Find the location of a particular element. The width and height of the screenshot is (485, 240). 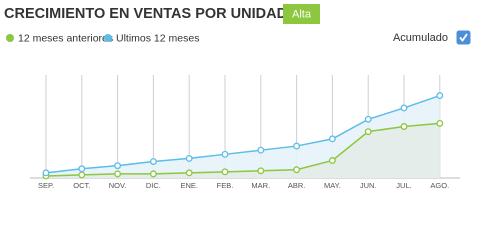

checkmark is located at coordinates (463, 37).